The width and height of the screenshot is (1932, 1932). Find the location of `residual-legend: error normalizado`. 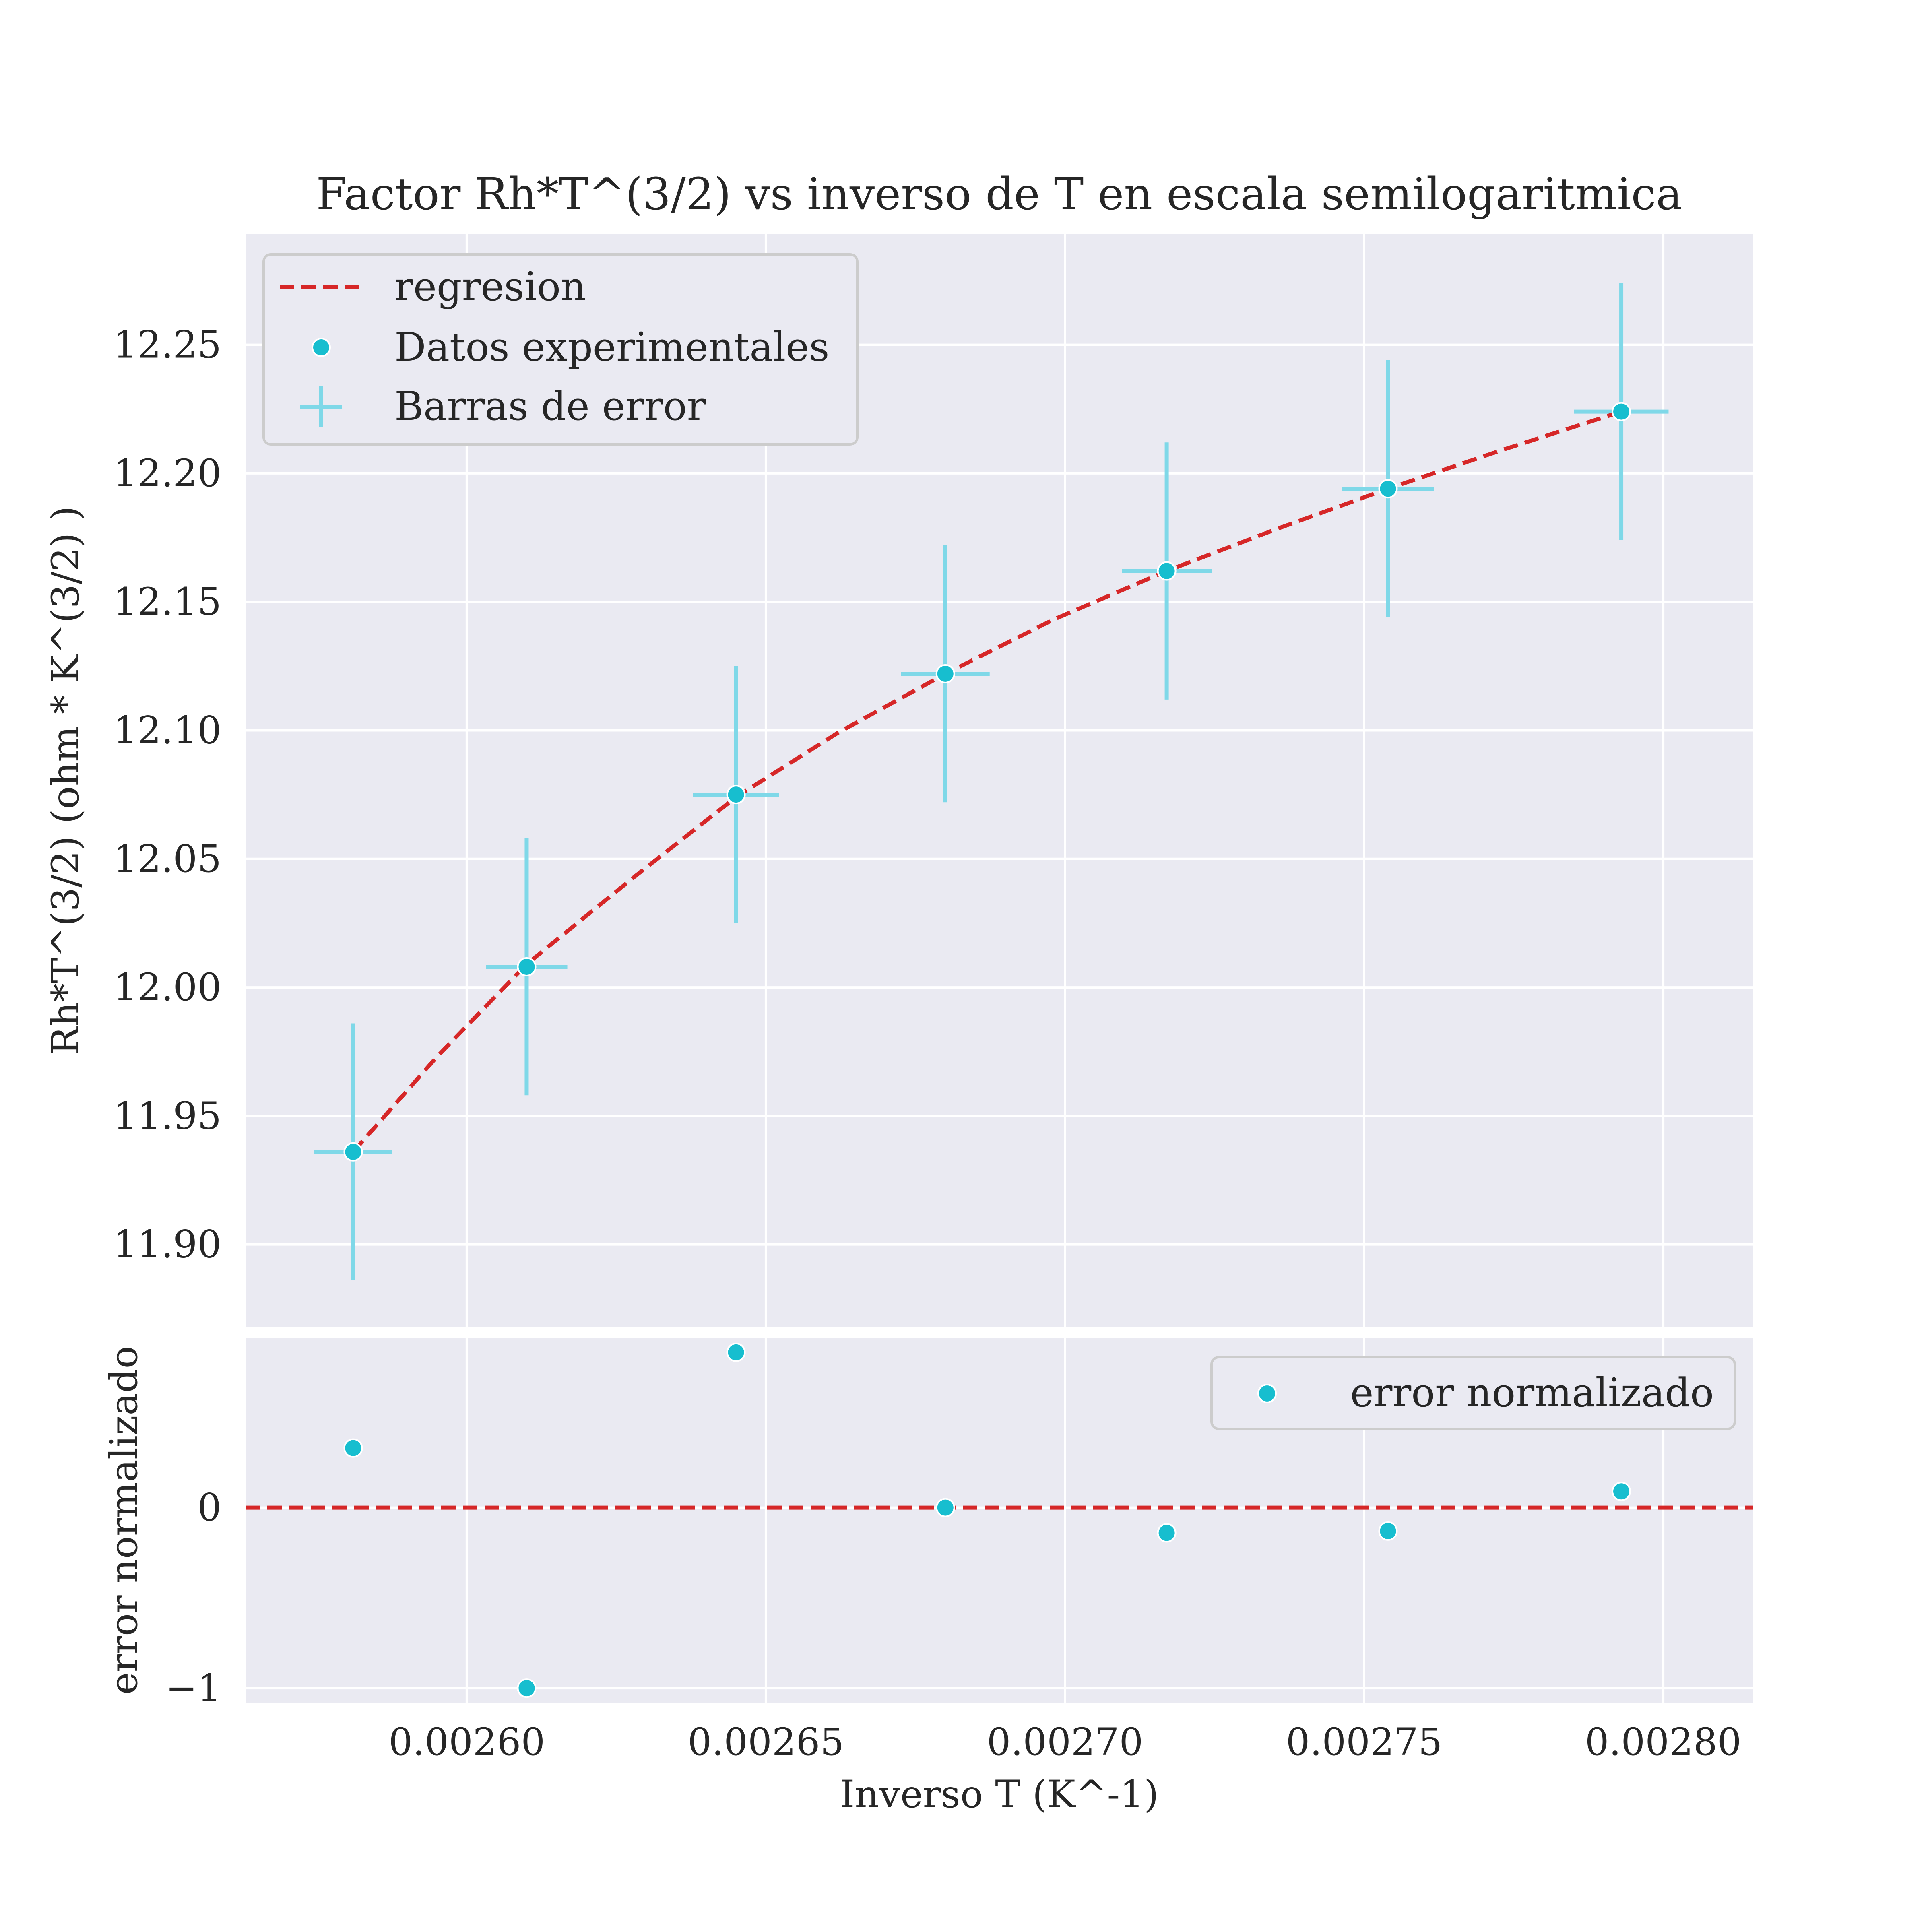

residual-legend: error normalizado is located at coordinates (1473, 1393).